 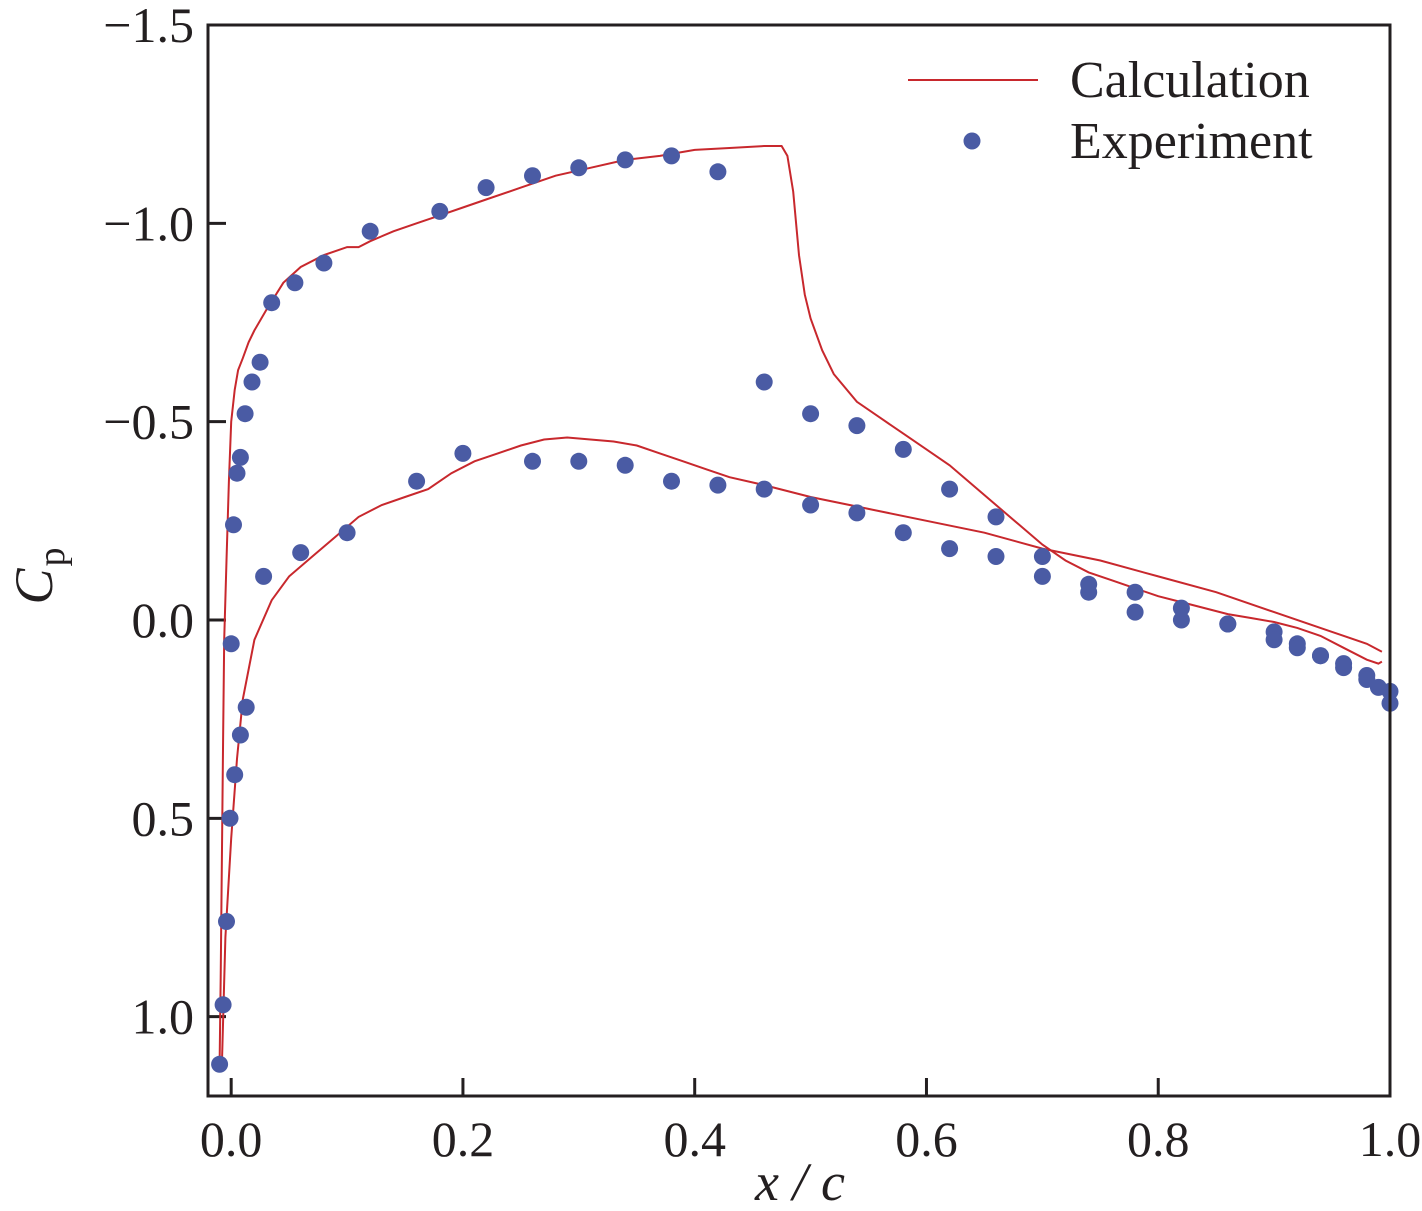 I want to click on x-tick-label: 0.0, so click(x=231, y=1139).